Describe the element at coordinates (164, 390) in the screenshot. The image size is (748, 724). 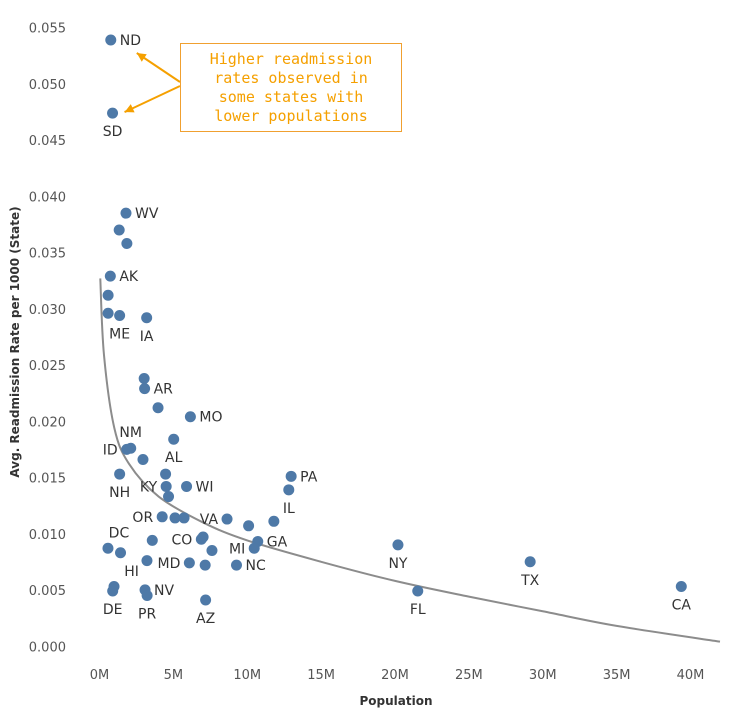
I see `point-label: AR` at that location.